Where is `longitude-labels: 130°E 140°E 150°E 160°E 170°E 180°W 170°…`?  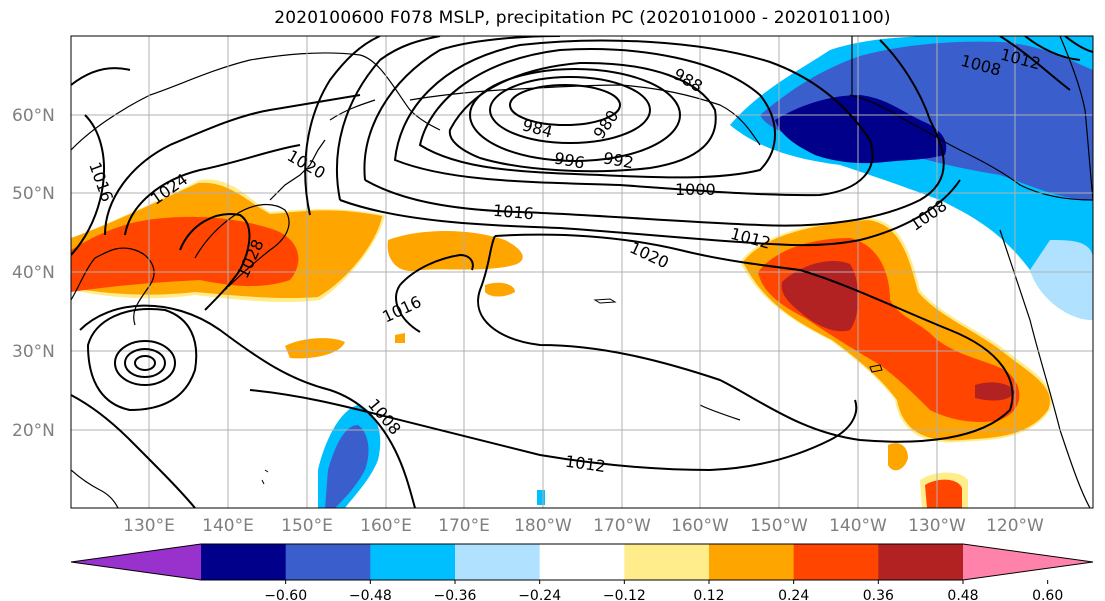 longitude-labels: 130°E 140°E 150°E 160°E 170°E 180°W 170°… is located at coordinates (583, 526).